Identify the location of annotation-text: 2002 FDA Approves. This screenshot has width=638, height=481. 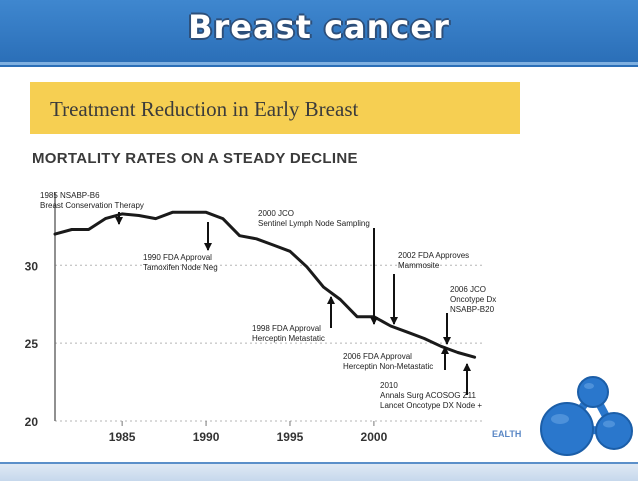
(433, 255).